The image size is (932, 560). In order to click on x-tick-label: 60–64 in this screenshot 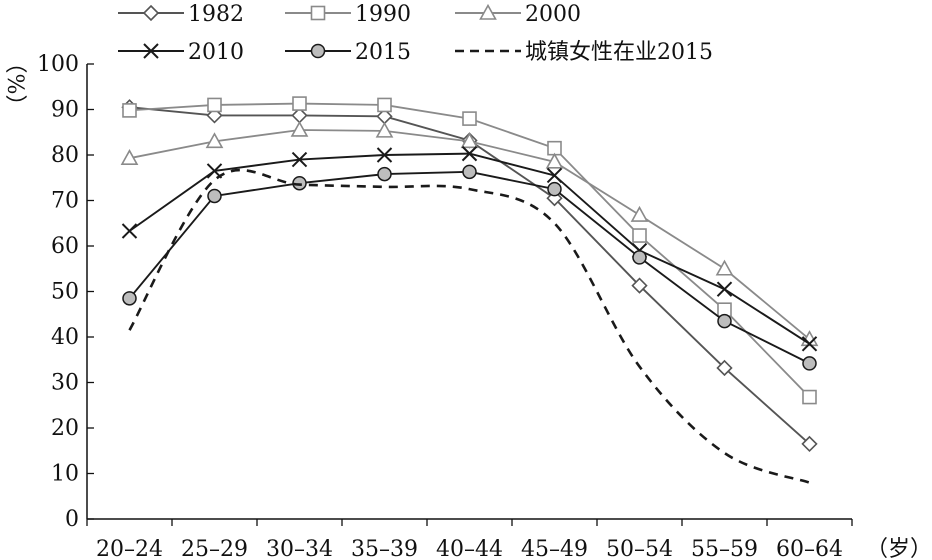, I will do `click(809, 548)`.